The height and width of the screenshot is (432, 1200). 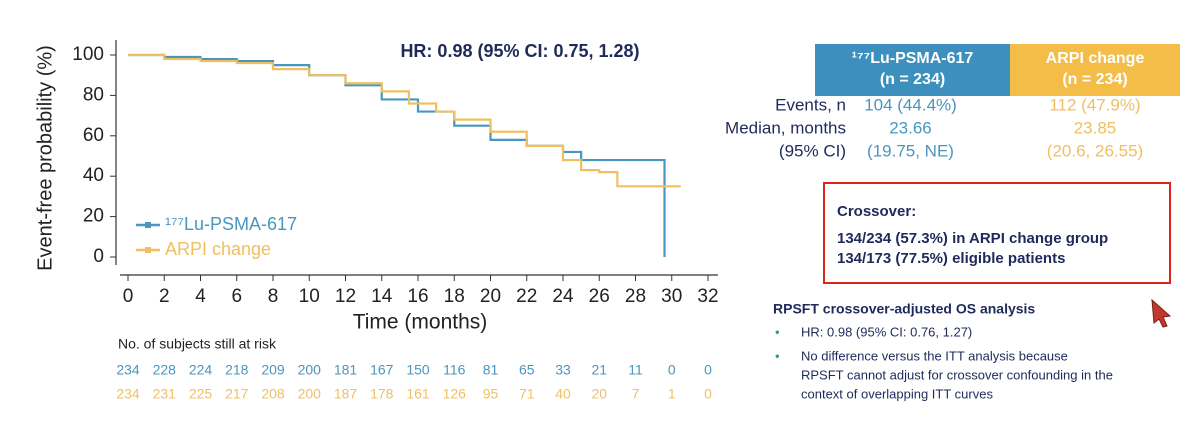 What do you see at coordinates (636, 394) in the screenshot?
I see `risk-value: 7` at bounding box center [636, 394].